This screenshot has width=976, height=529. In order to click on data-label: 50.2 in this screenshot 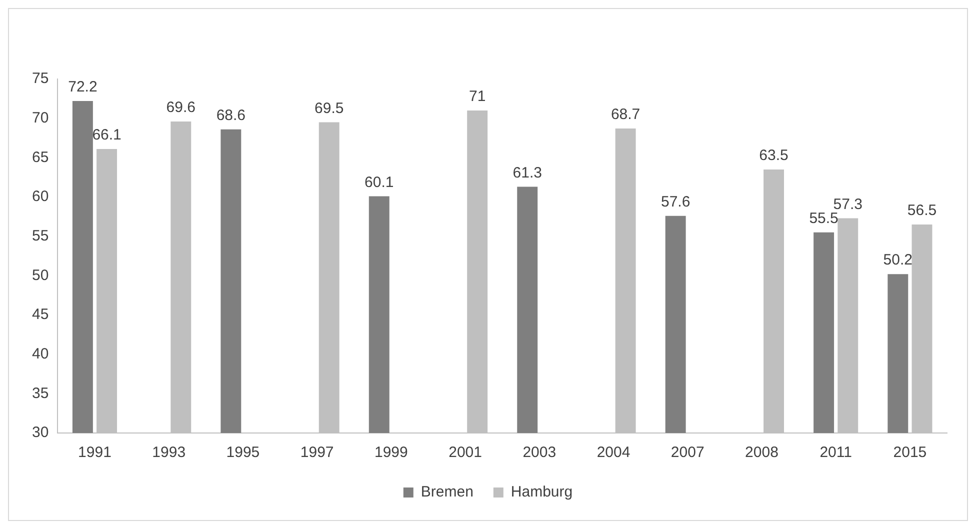, I will do `click(898, 260)`.